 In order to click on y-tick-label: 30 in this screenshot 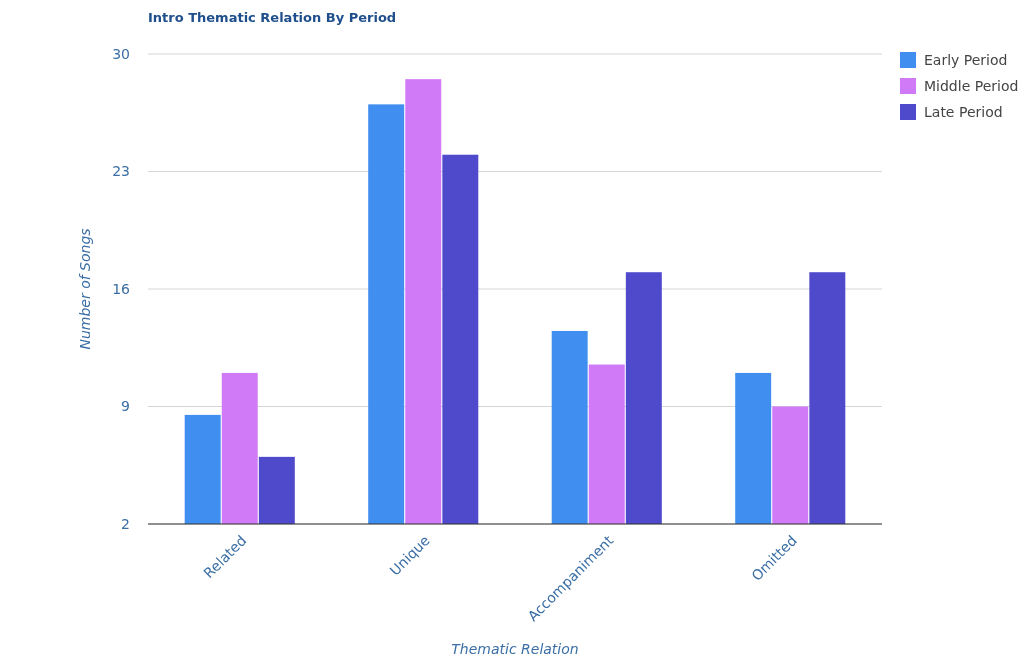, I will do `click(121, 53)`.